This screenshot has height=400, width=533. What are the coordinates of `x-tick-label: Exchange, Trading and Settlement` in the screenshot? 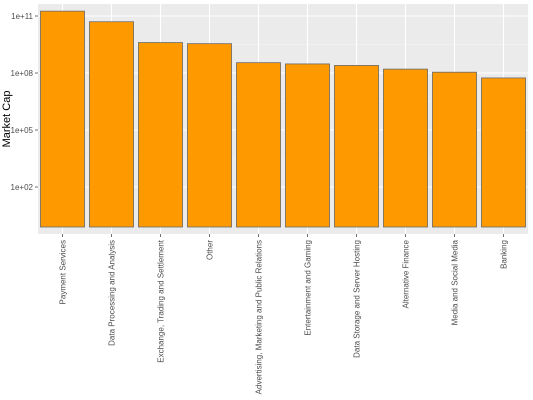 It's located at (161, 301).